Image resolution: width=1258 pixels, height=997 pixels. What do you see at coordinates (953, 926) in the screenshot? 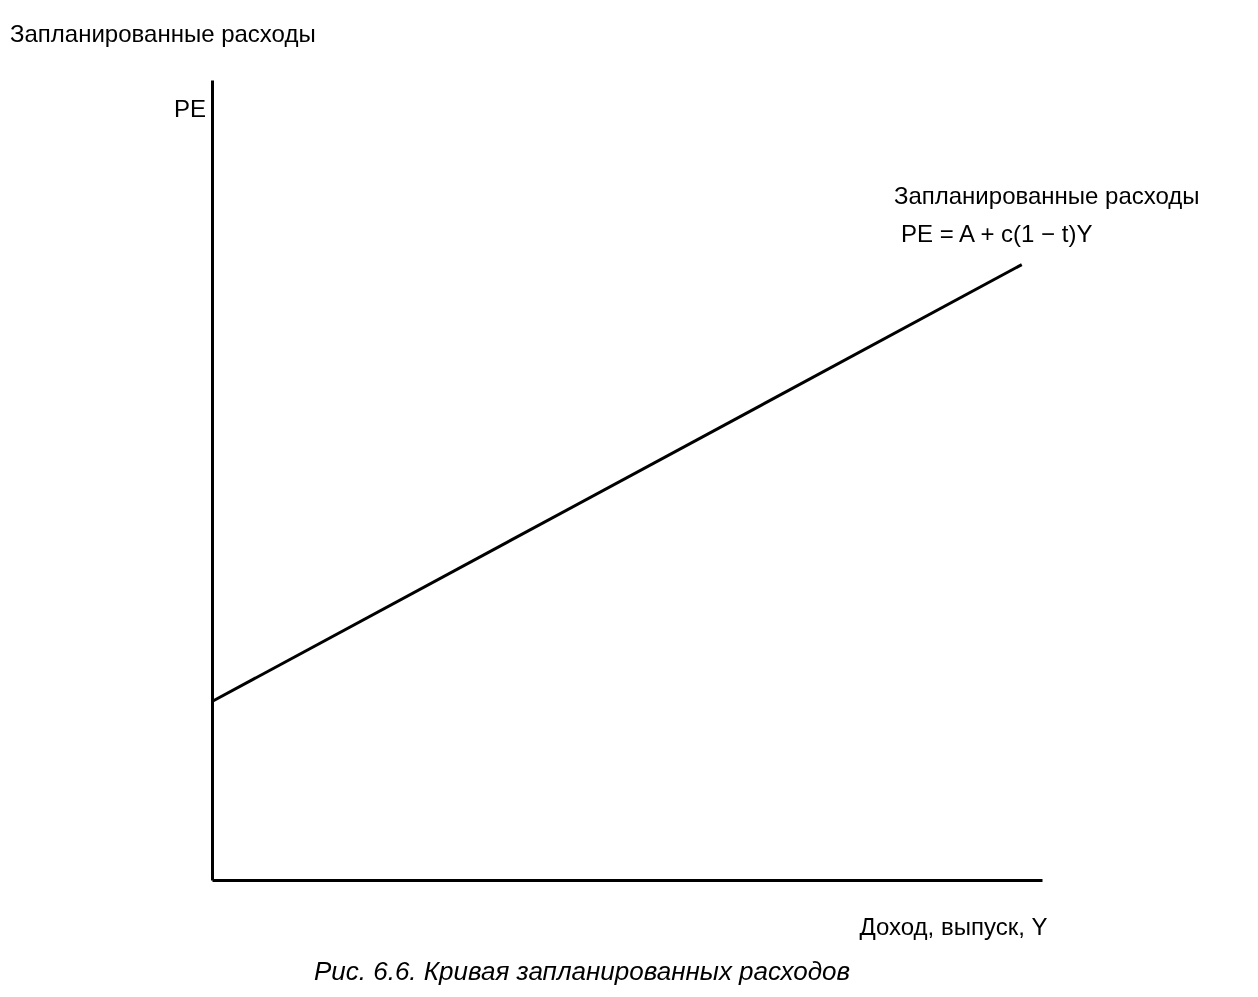
I see `x-axis-title: Доход, выпуск, Y` at bounding box center [953, 926].